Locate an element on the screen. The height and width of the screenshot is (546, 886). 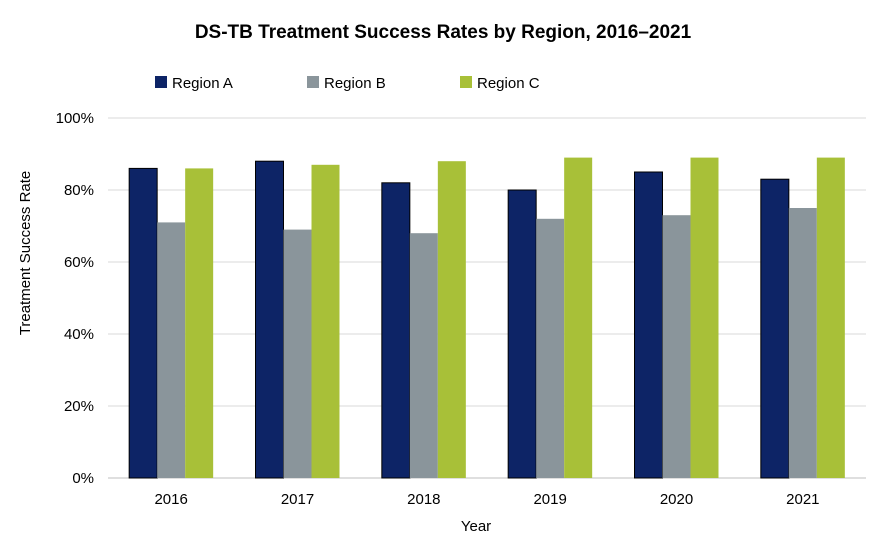
bar-region-a-2016 is located at coordinates (143, 323).